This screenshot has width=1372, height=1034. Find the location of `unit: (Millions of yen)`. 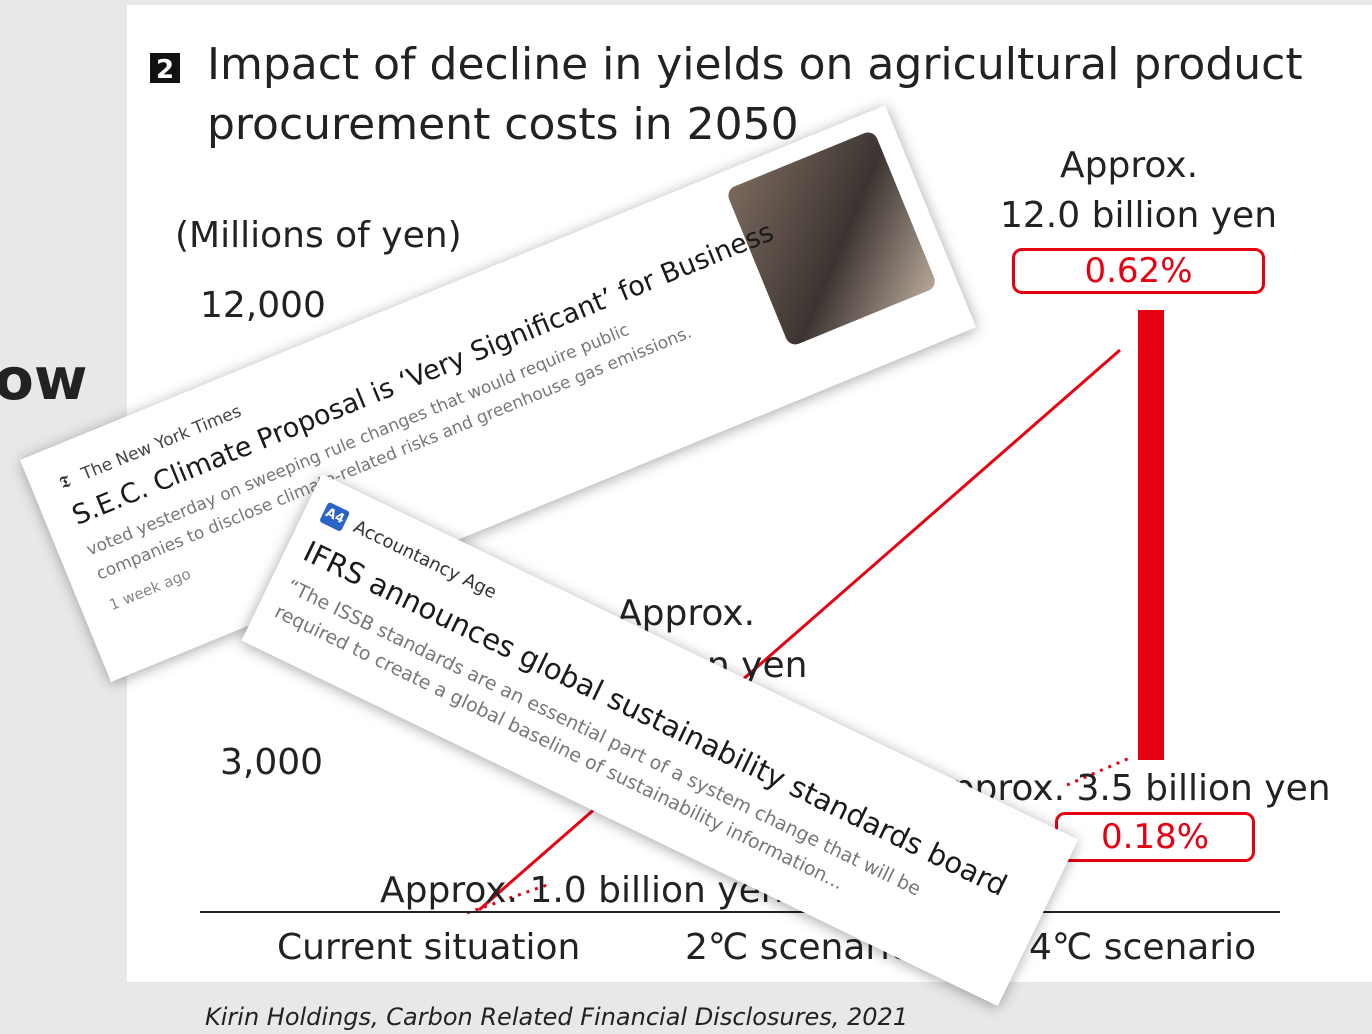

unit: (Millions of yen) is located at coordinates (318, 235).